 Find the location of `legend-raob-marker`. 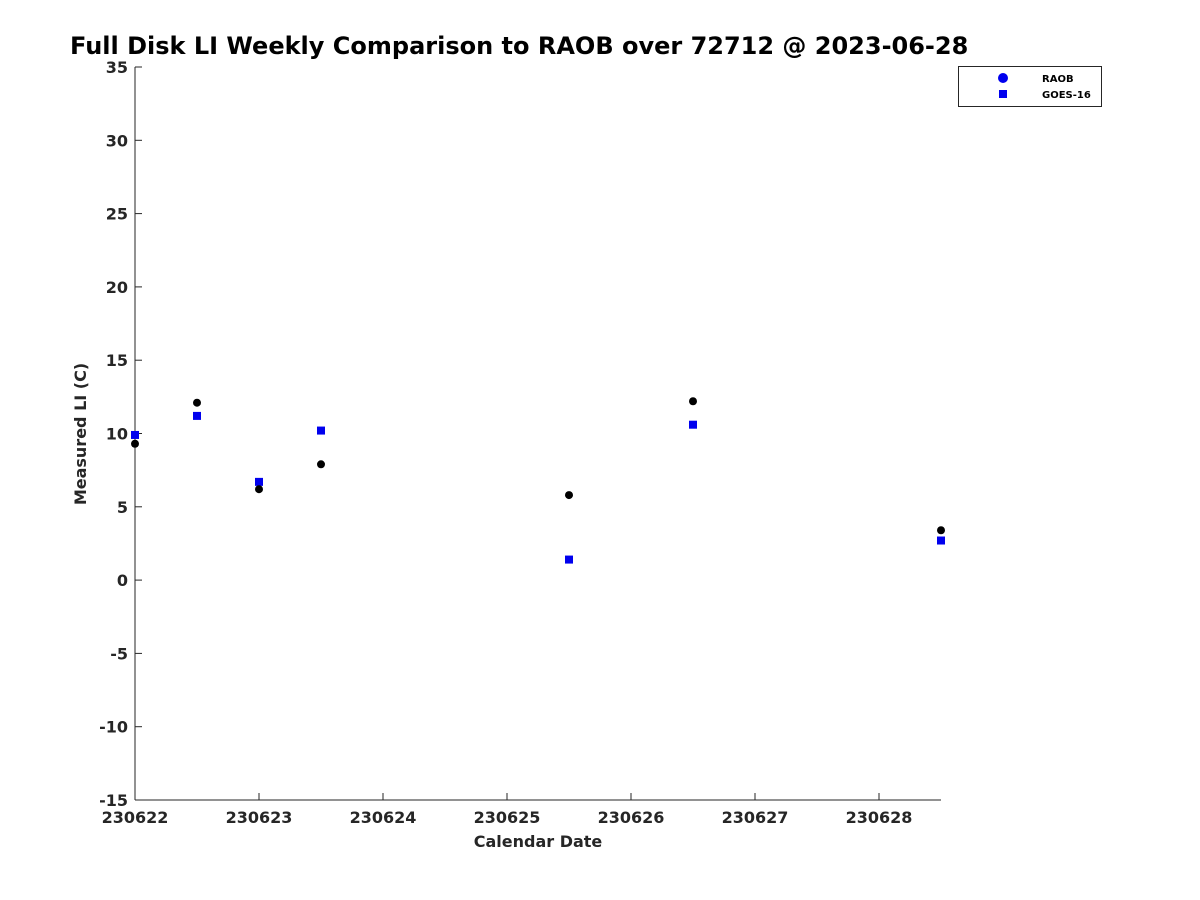

legend-raob-marker is located at coordinates (1003, 78).